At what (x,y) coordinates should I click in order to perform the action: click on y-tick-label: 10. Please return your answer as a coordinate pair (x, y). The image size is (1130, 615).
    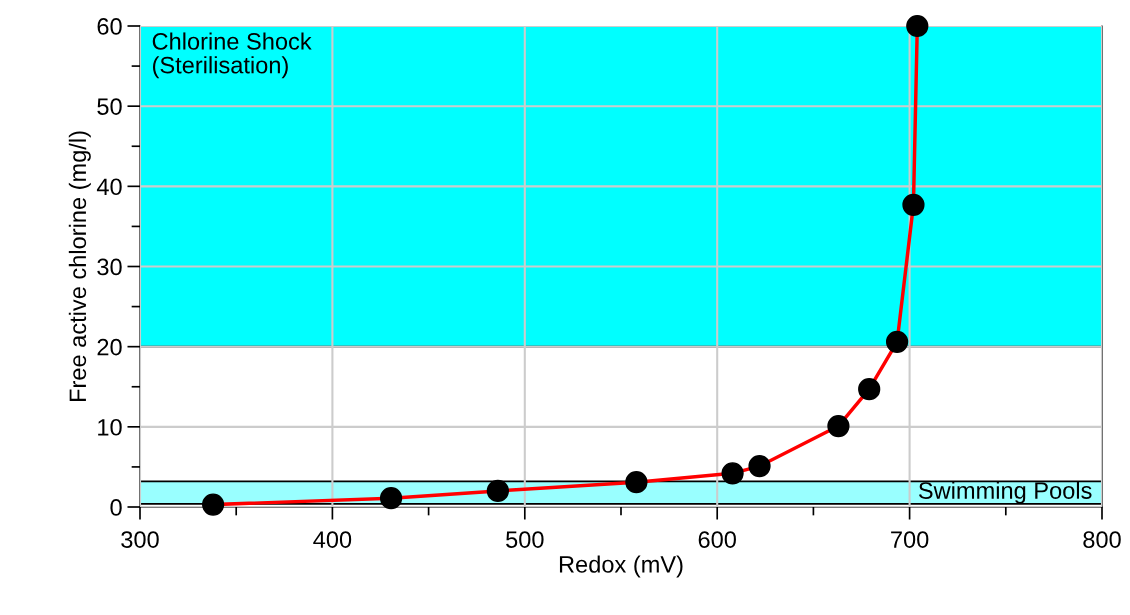
    Looking at the image, I should click on (110, 427).